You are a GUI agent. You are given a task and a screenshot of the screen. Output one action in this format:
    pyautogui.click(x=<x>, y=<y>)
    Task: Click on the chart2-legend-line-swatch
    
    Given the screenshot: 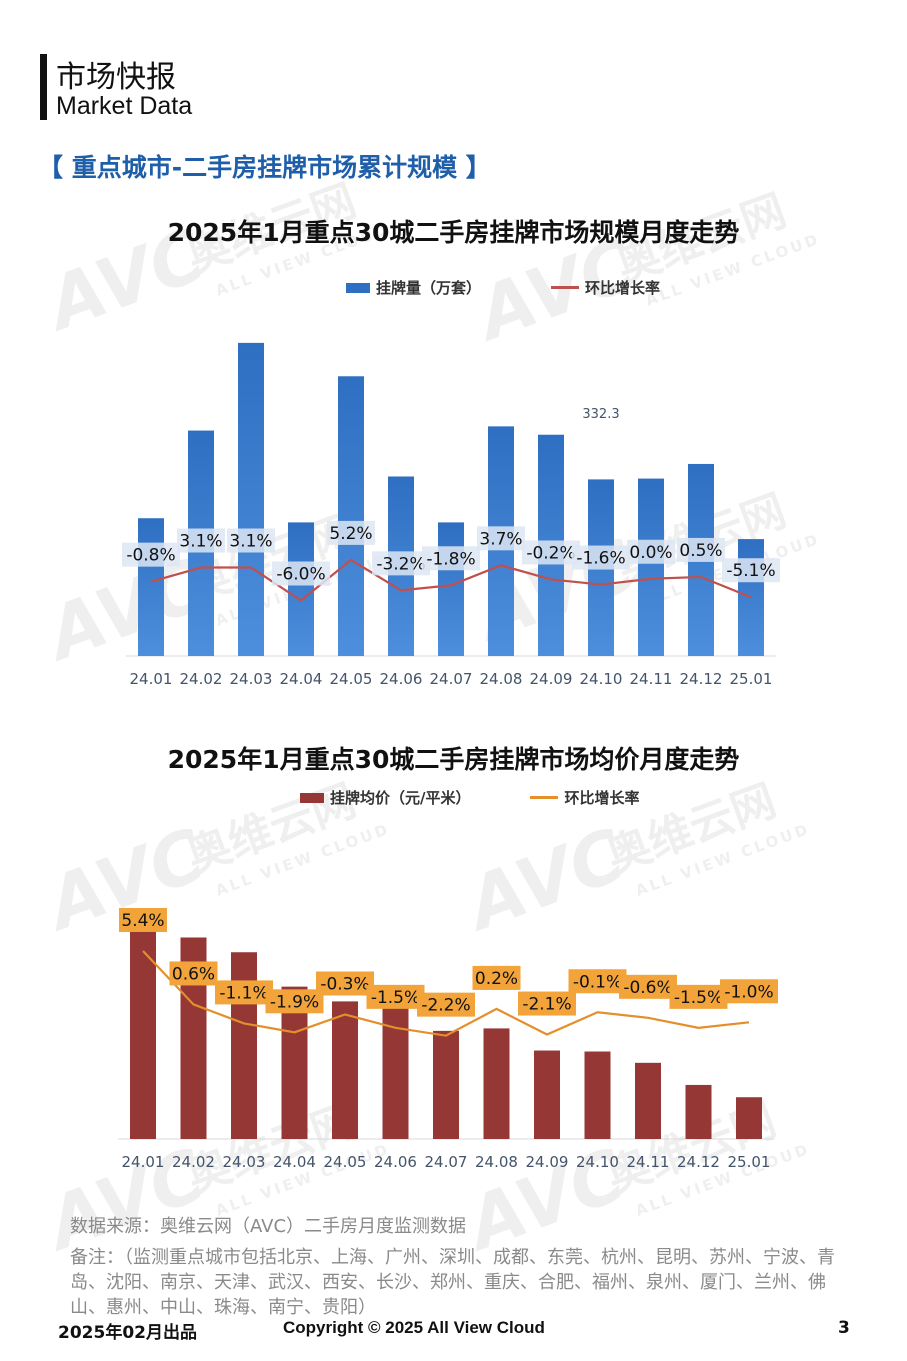 What is the action you would take?
    pyautogui.click(x=544, y=797)
    